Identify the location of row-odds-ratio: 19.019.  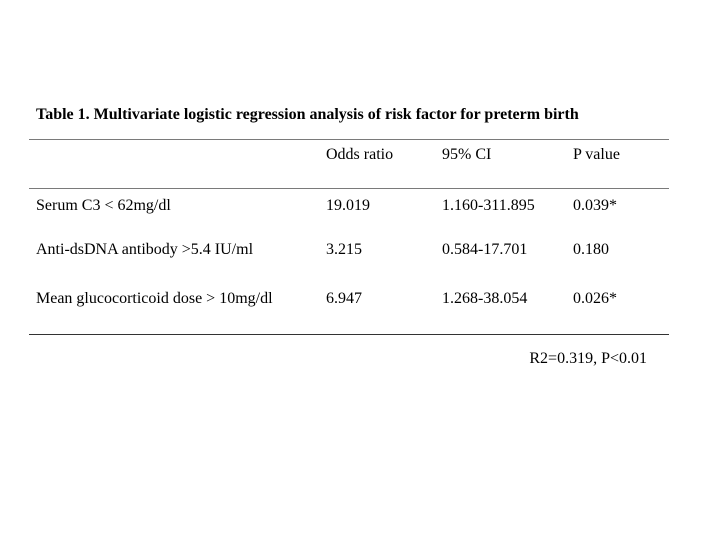
(348, 205).